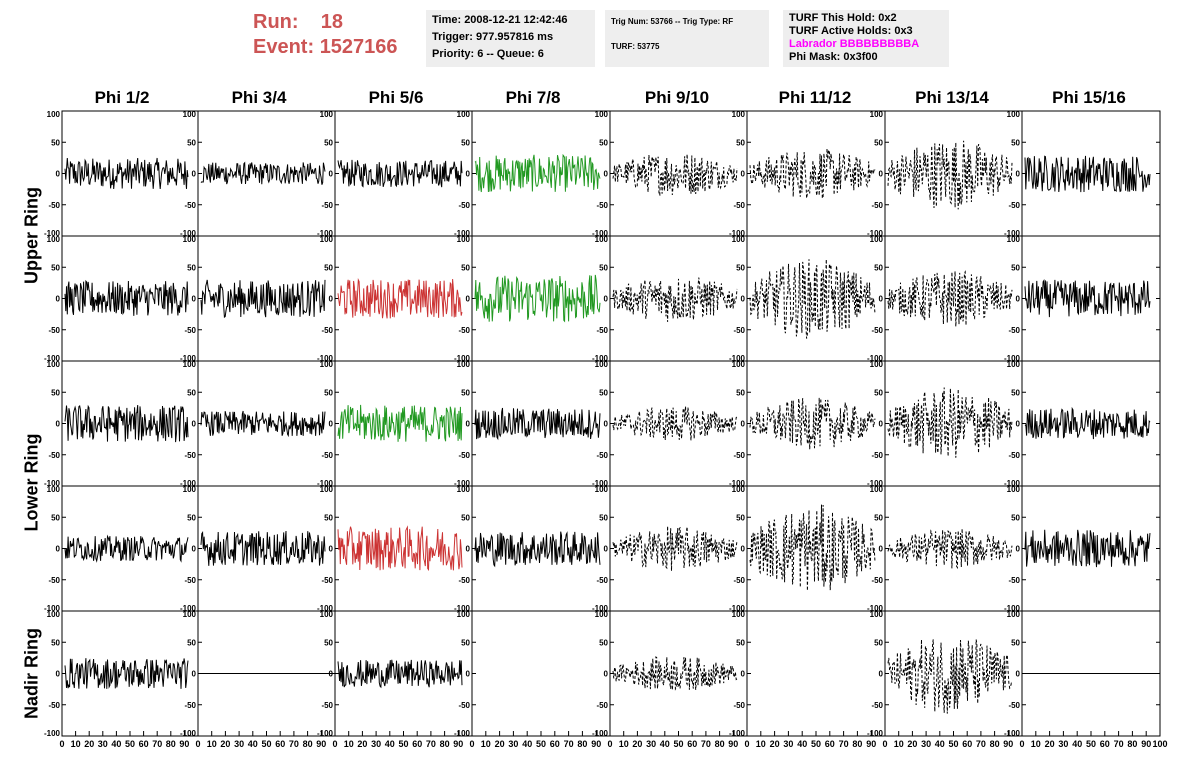 Image resolution: width=1196 pixels, height=774 pixels. Describe the element at coordinates (833, 57) in the screenshot. I see `phi-mask-text: Phi Mask: 0x3f00` at that location.